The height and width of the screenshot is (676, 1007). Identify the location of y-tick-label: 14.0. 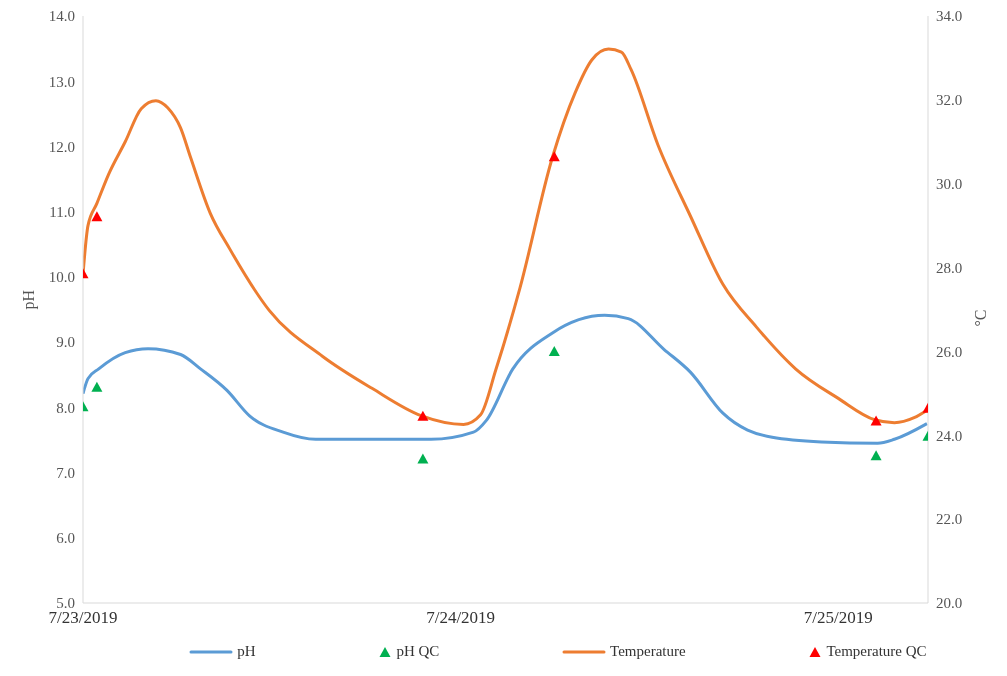
(61, 16).